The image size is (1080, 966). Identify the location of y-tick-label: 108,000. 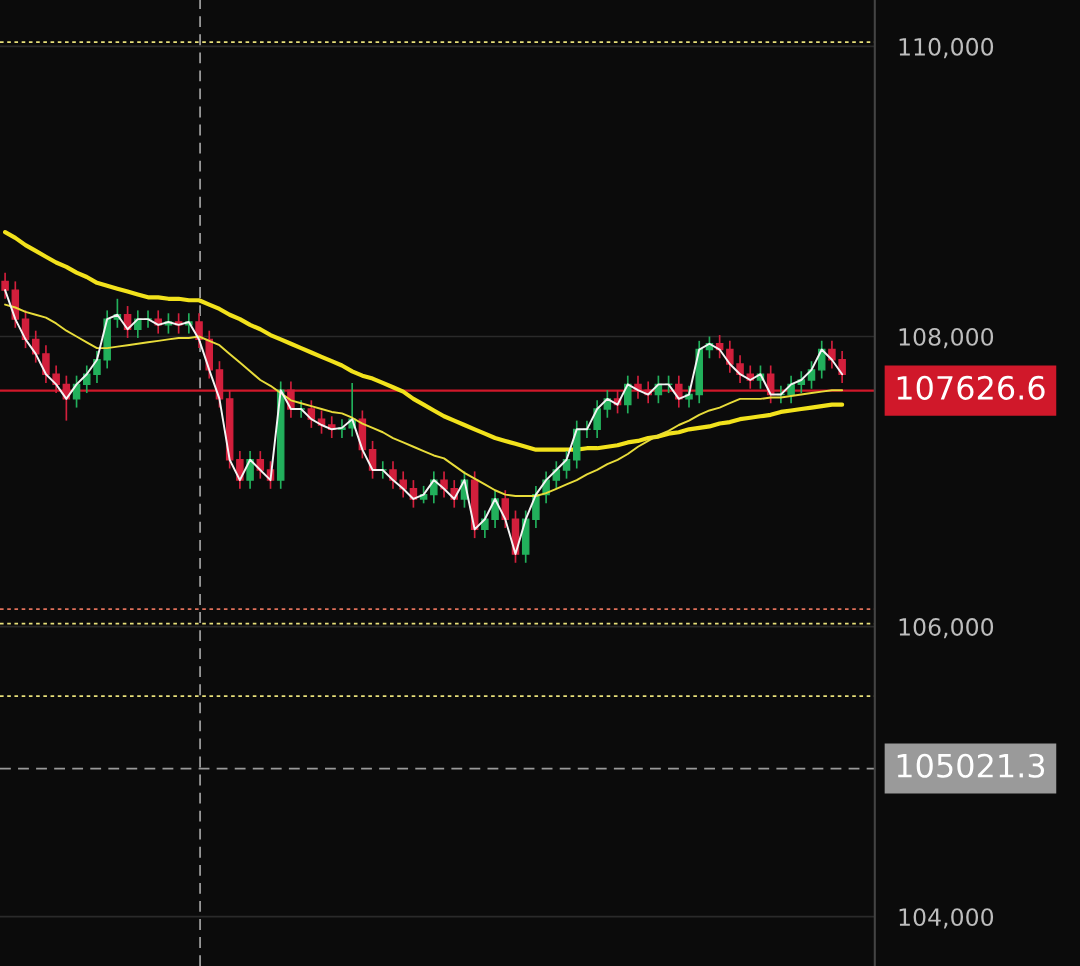
(946, 338).